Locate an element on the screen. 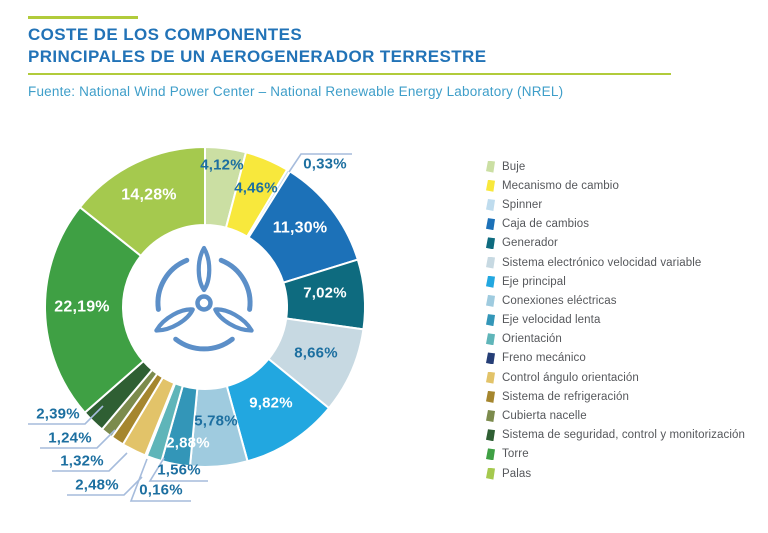 The image size is (768, 533). legend-item-spinner: Spinner is located at coordinates (615, 204).